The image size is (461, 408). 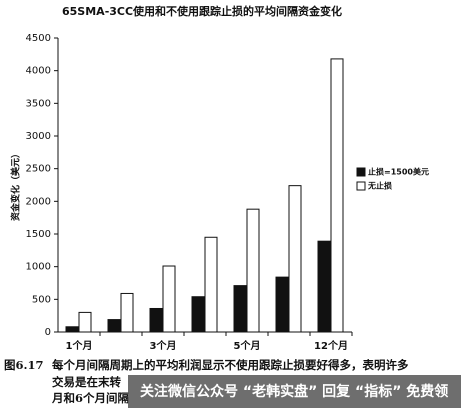 What do you see at coordinates (38, 267) in the screenshot?
I see `y-tick-label: 1000` at bounding box center [38, 267].